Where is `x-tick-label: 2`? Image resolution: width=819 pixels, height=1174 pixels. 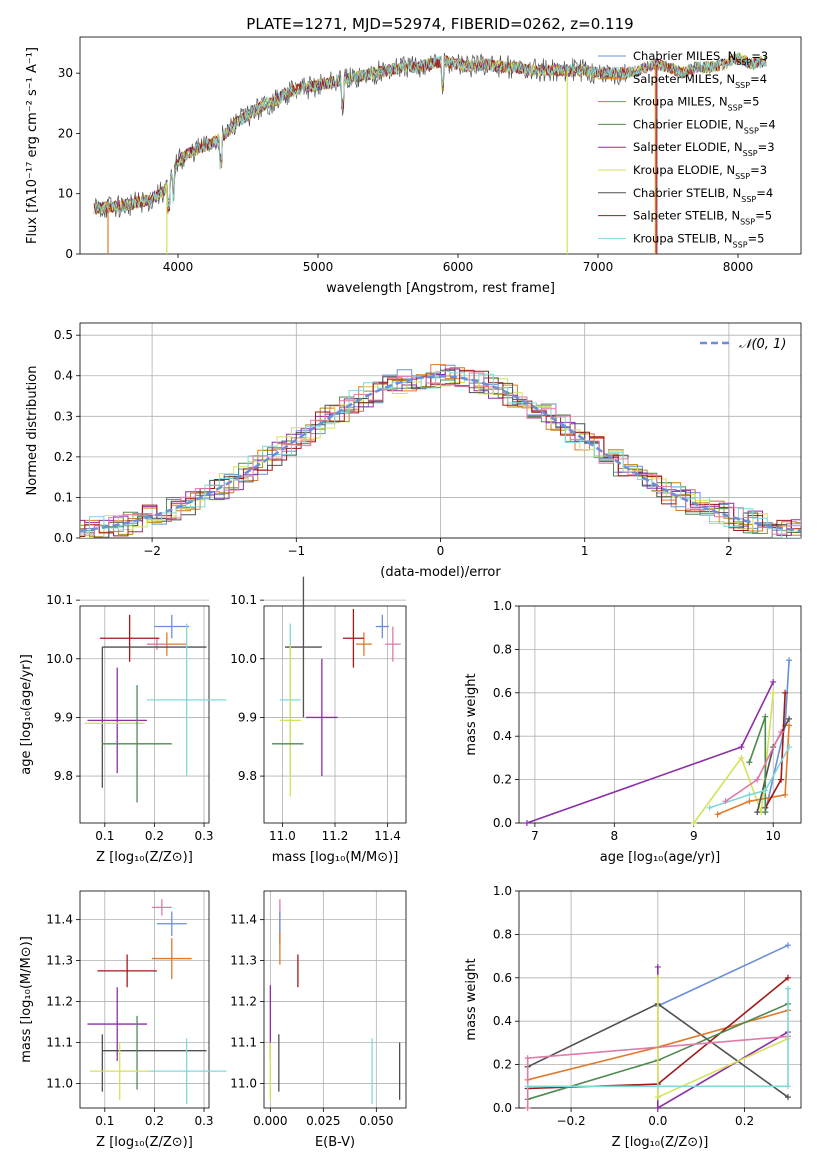 x-tick-label: 2 is located at coordinates (729, 551).